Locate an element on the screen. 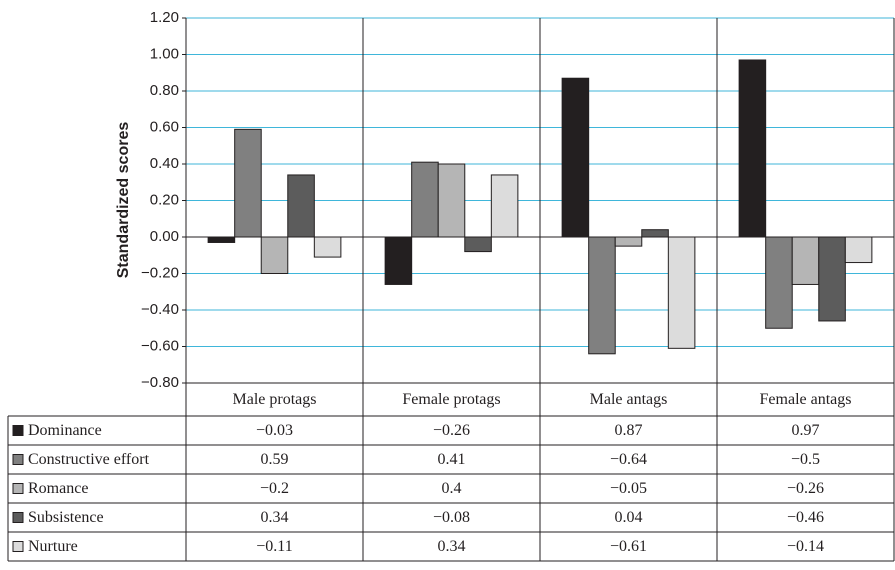  table-value: −0.03 is located at coordinates (274, 430).